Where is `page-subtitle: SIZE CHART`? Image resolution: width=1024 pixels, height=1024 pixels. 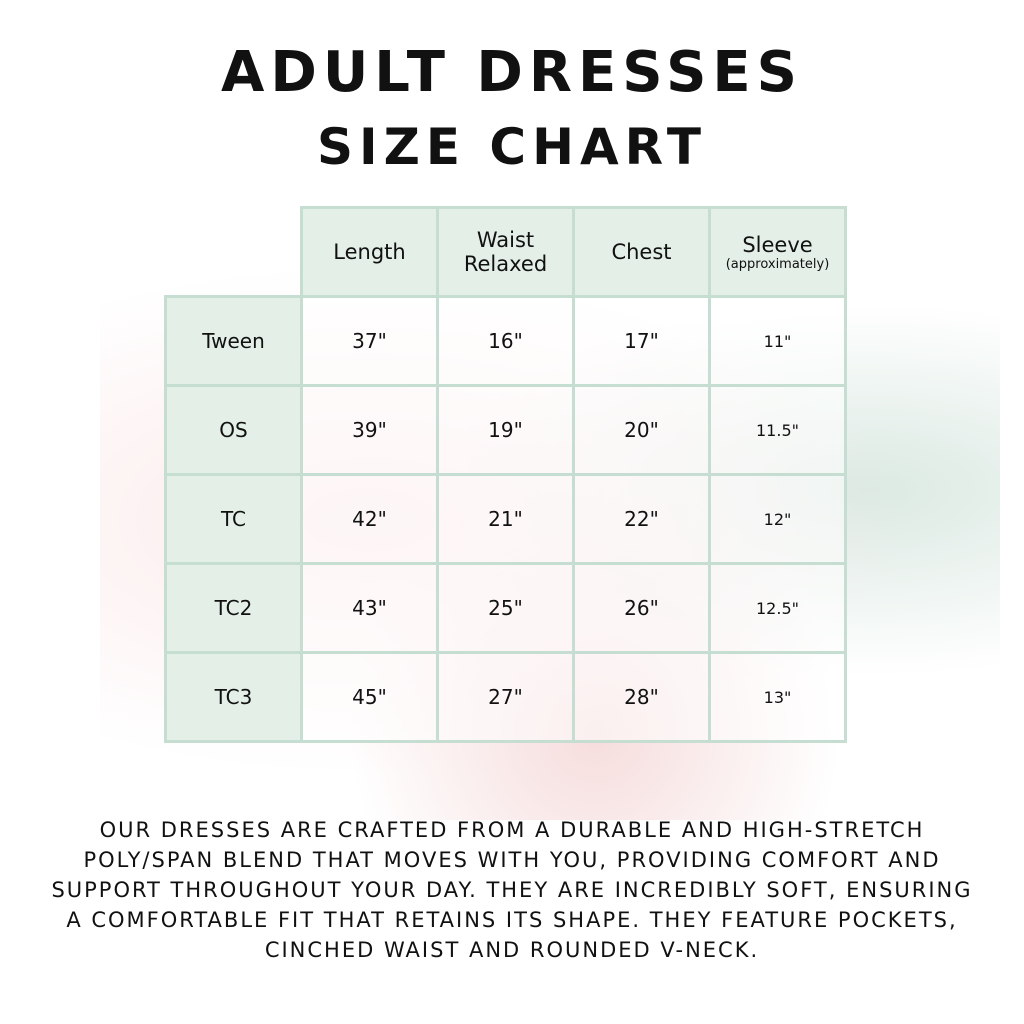
page-subtitle: SIZE CHART is located at coordinates (512, 147).